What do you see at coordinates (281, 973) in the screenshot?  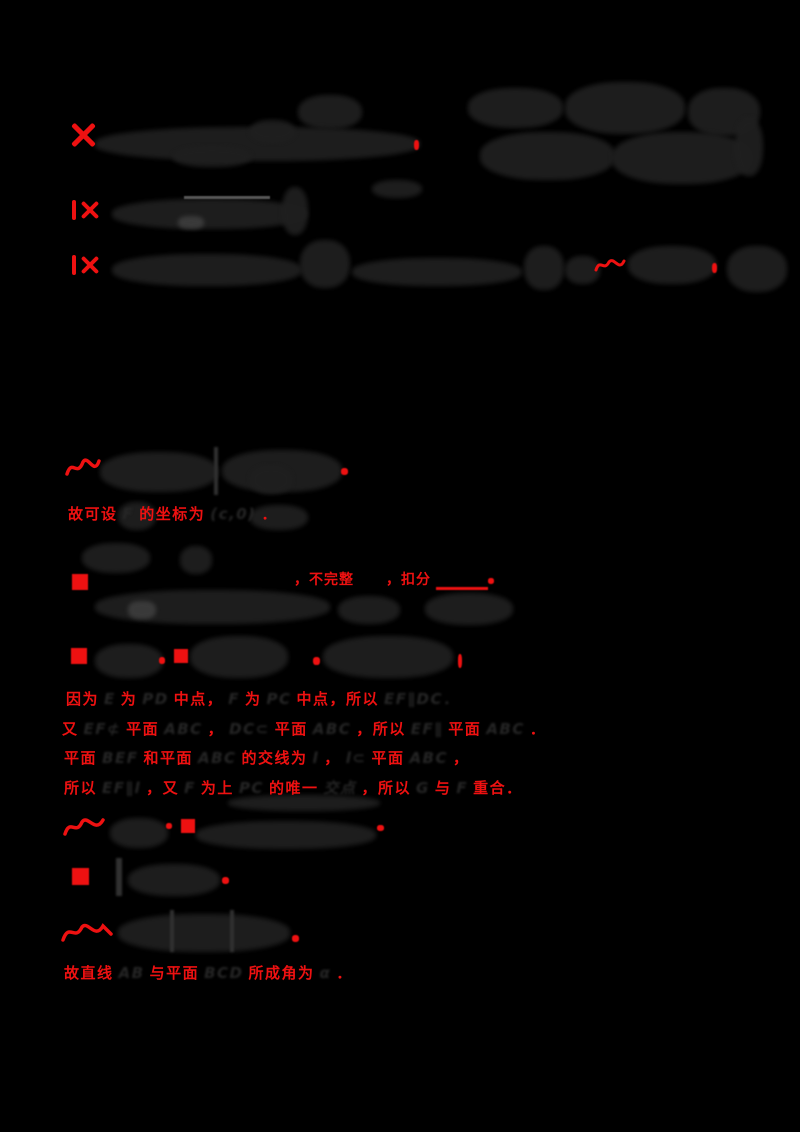 I see `red-pen-text: 所成角为` at bounding box center [281, 973].